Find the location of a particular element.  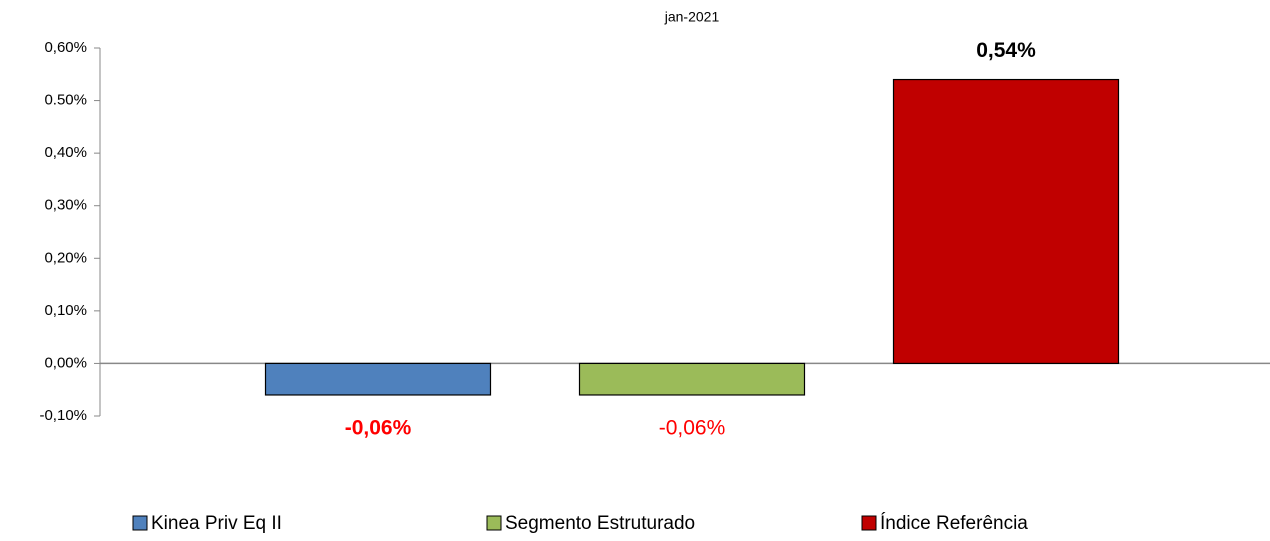

legend-label: Segmento Estruturado is located at coordinates (600, 523).